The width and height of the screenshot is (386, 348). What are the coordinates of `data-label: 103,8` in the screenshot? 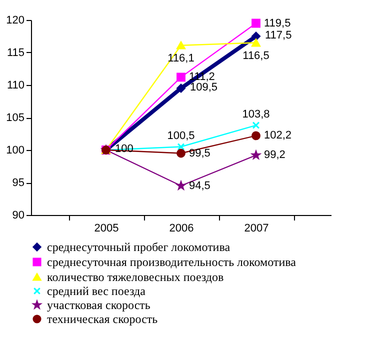 It's located at (256, 114).